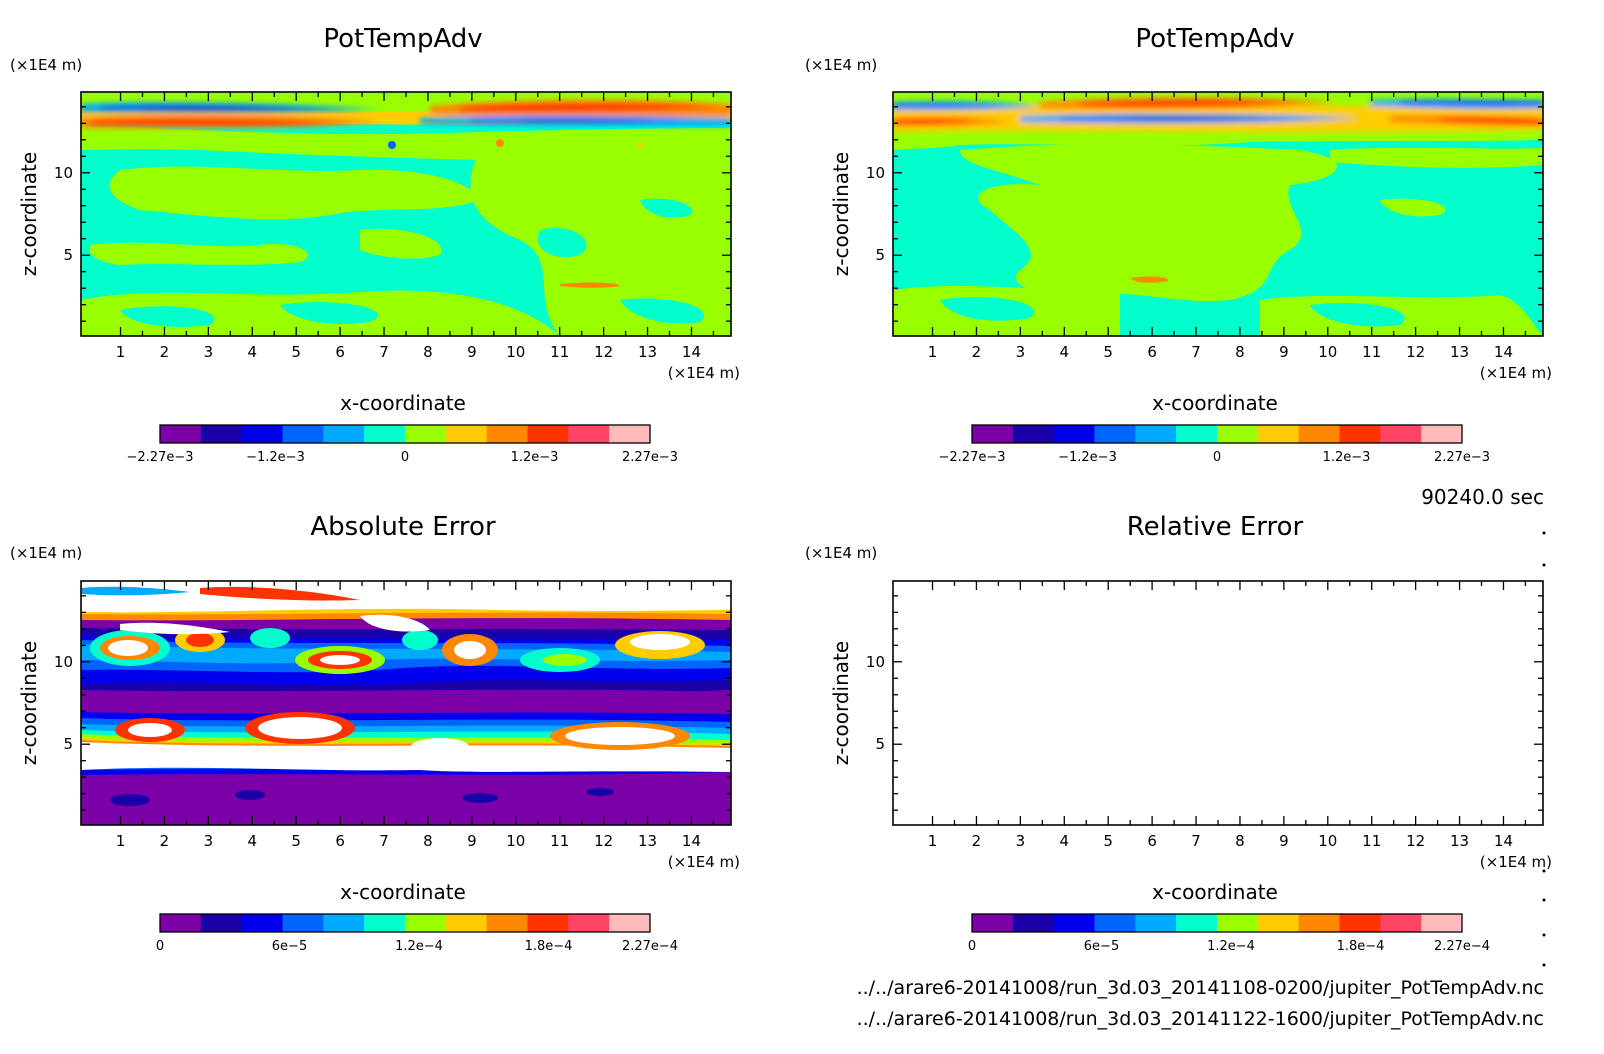  Describe the element at coordinates (408, 352) in the screenshot. I see `x-tick-labels: 1 2 3 4 5 6 7 8 9 10 11 12 13 14` at that location.